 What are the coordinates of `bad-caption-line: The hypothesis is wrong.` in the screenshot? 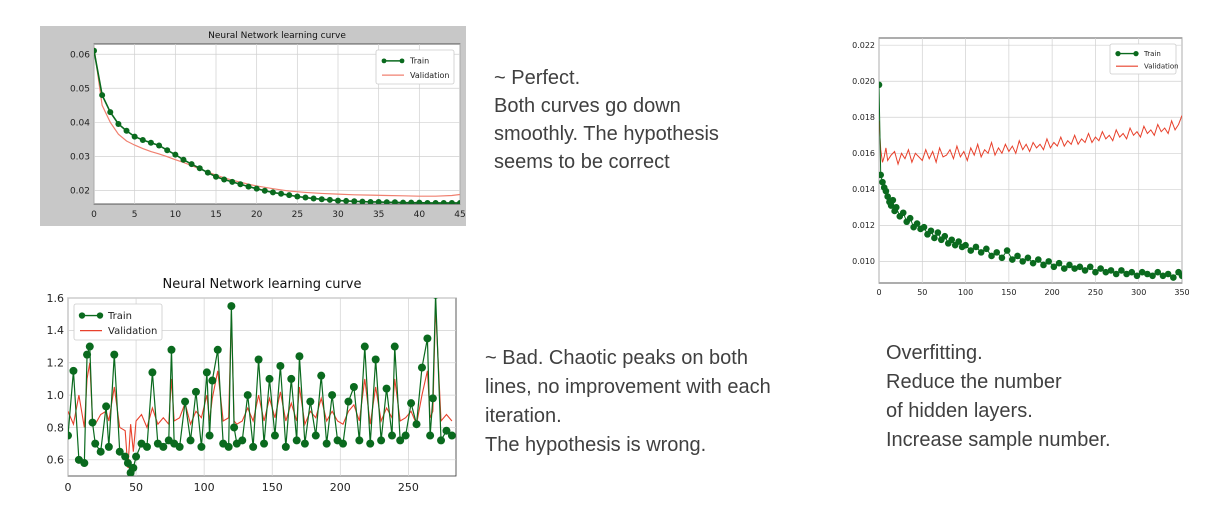 It's located at (596, 445).